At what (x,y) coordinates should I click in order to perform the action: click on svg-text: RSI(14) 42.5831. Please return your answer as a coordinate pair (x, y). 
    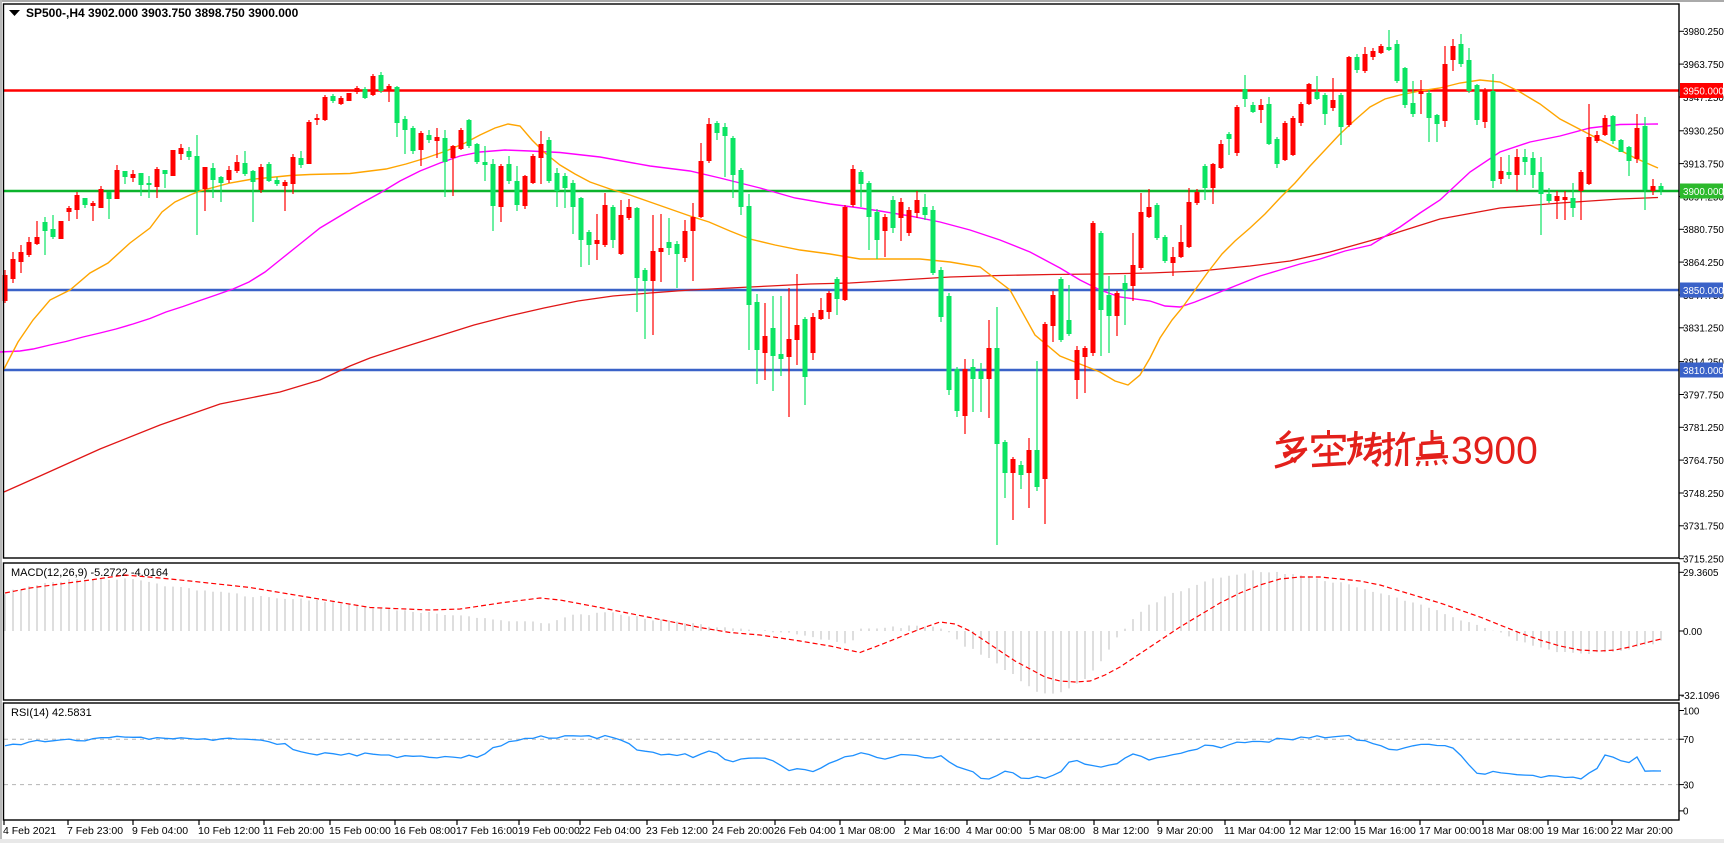
    Looking at the image, I should click on (51, 713).